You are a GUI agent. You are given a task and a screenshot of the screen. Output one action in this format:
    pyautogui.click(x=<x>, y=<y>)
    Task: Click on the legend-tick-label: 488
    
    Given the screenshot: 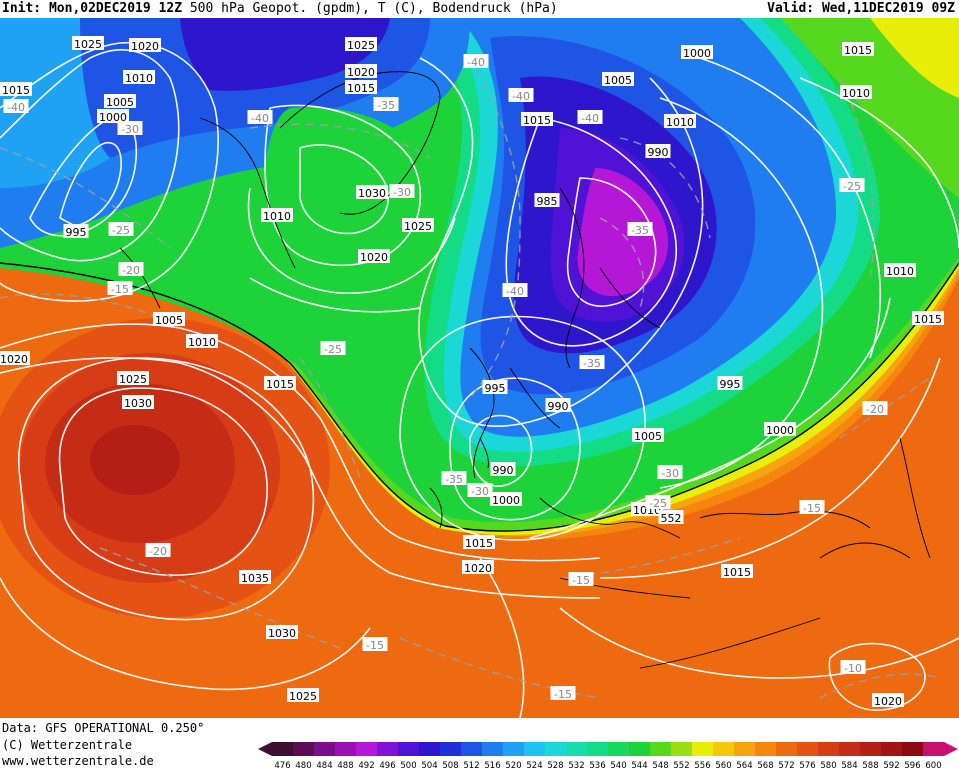 What is the action you would take?
    pyautogui.click(x=345, y=765)
    